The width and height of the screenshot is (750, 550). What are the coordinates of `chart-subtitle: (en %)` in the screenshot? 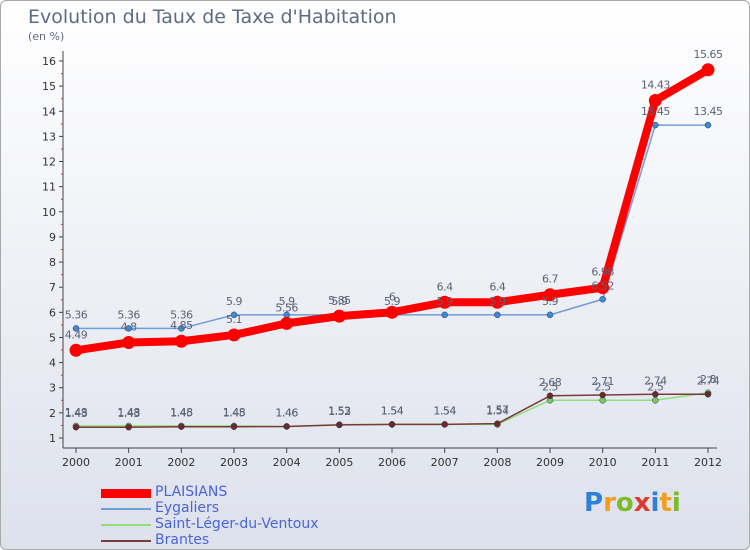 It's located at (46, 36).